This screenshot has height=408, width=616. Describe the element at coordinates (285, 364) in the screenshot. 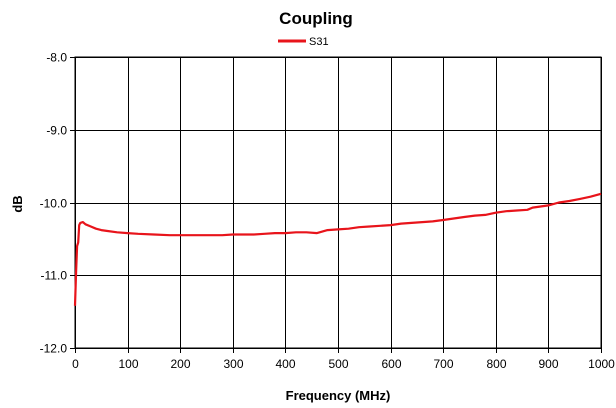

I see `x-tick-label: 400` at that location.